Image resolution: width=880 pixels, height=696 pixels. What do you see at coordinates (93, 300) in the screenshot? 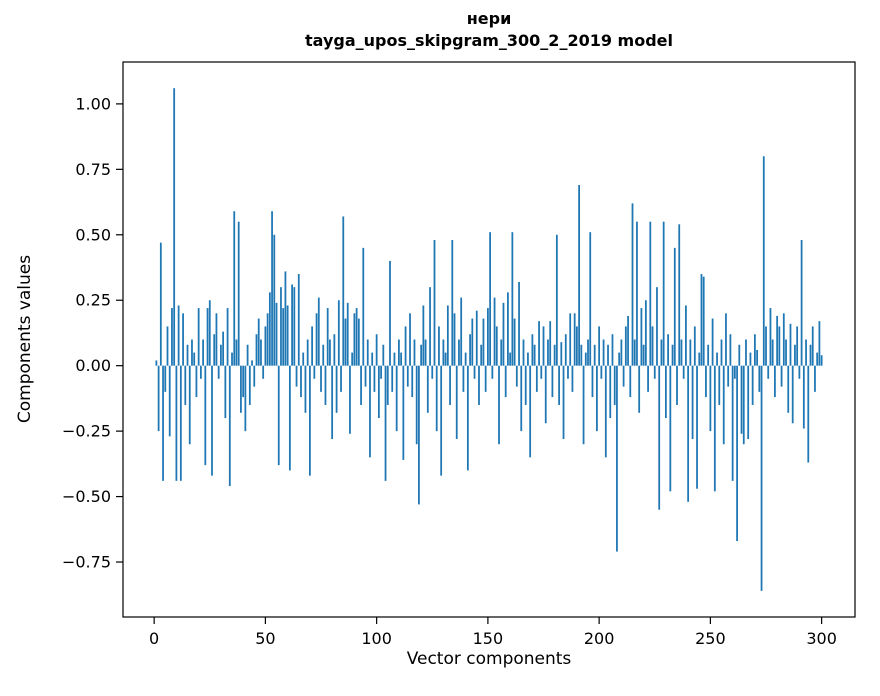
I see `y-tick-label: 0.25` at bounding box center [93, 300].